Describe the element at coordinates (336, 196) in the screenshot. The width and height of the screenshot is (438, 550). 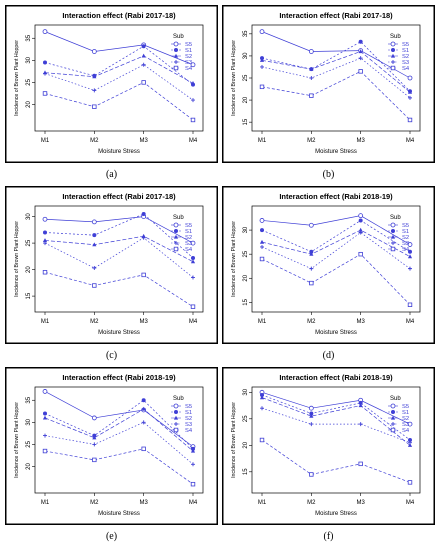
I see `chart-title: Interaction effect (Rabi 2018-19)` at that location.